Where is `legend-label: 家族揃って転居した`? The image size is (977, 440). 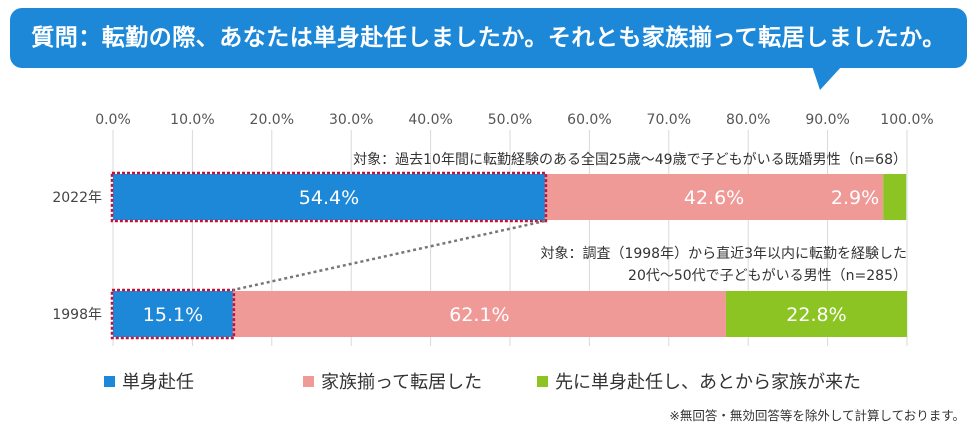
legend-label: 家族揃って転居した is located at coordinates (401, 382).